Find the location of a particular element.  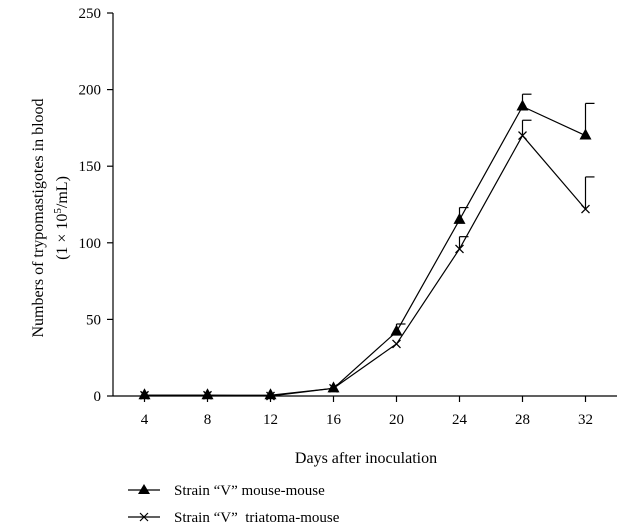

y-unit-suffix: /mL) is located at coordinates (62, 192).